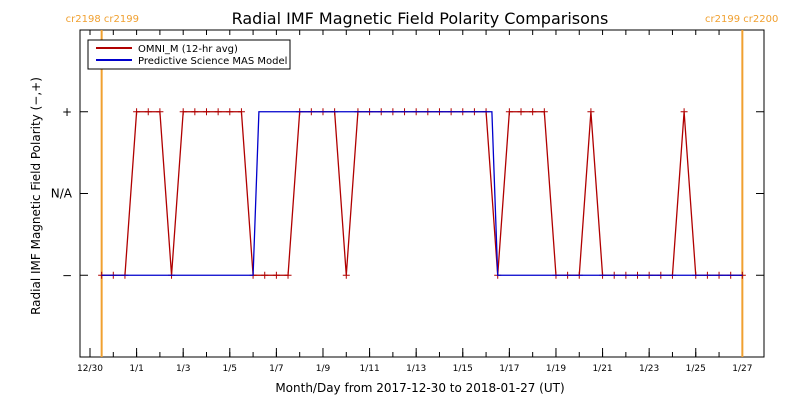 The width and height of the screenshot is (800, 400). What do you see at coordinates (62, 194) in the screenshot?
I see `y-tick-label: N/A` at bounding box center [62, 194].